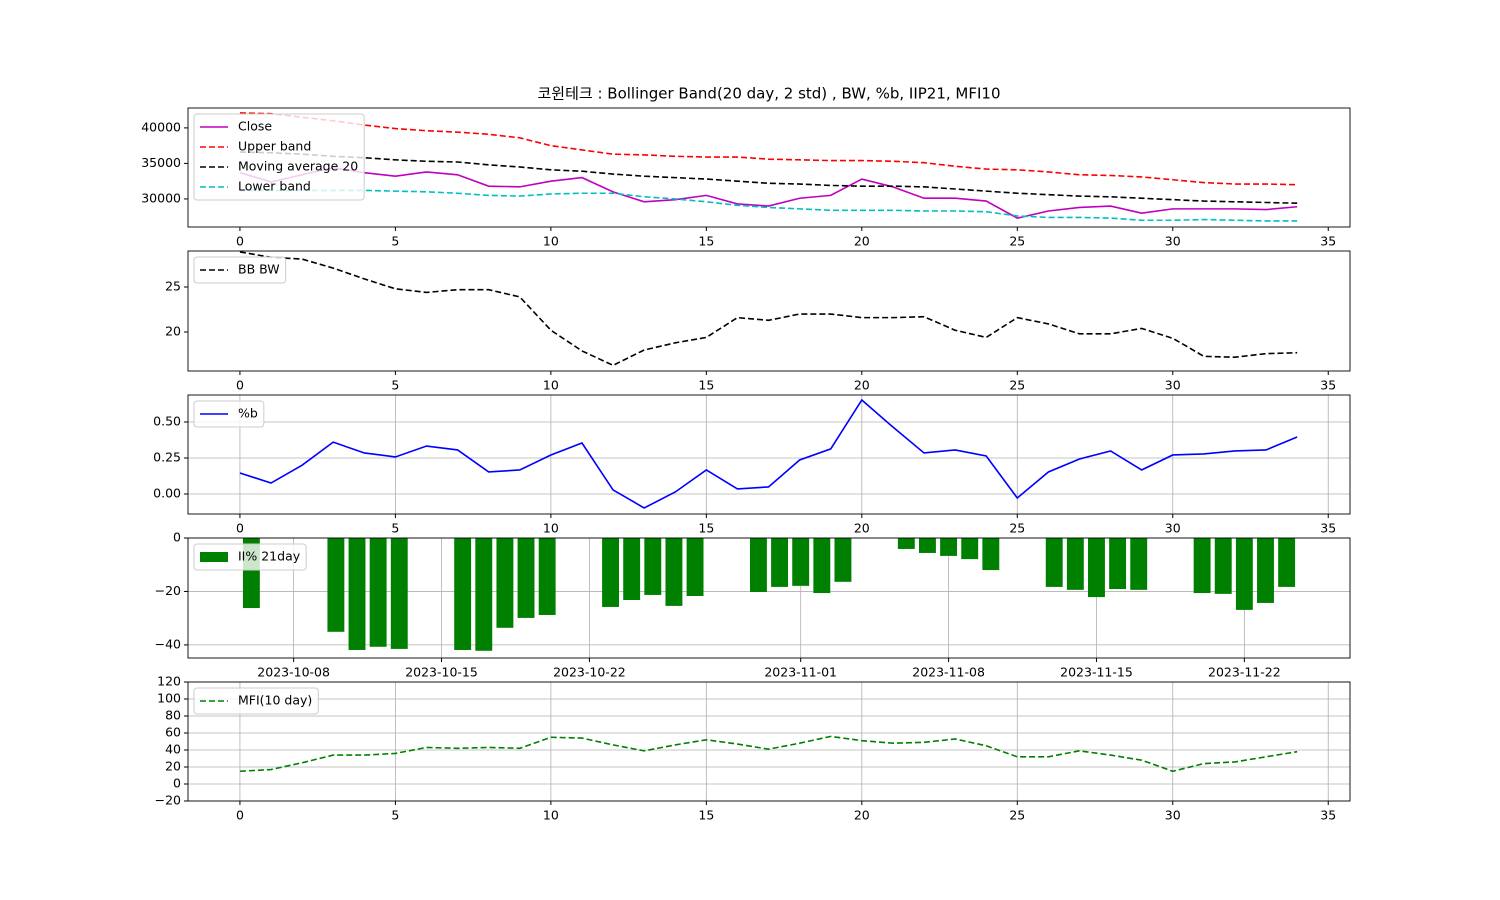 The height and width of the screenshot is (900, 1500). I want to click on y-tick-label: −40, so click(168, 643).